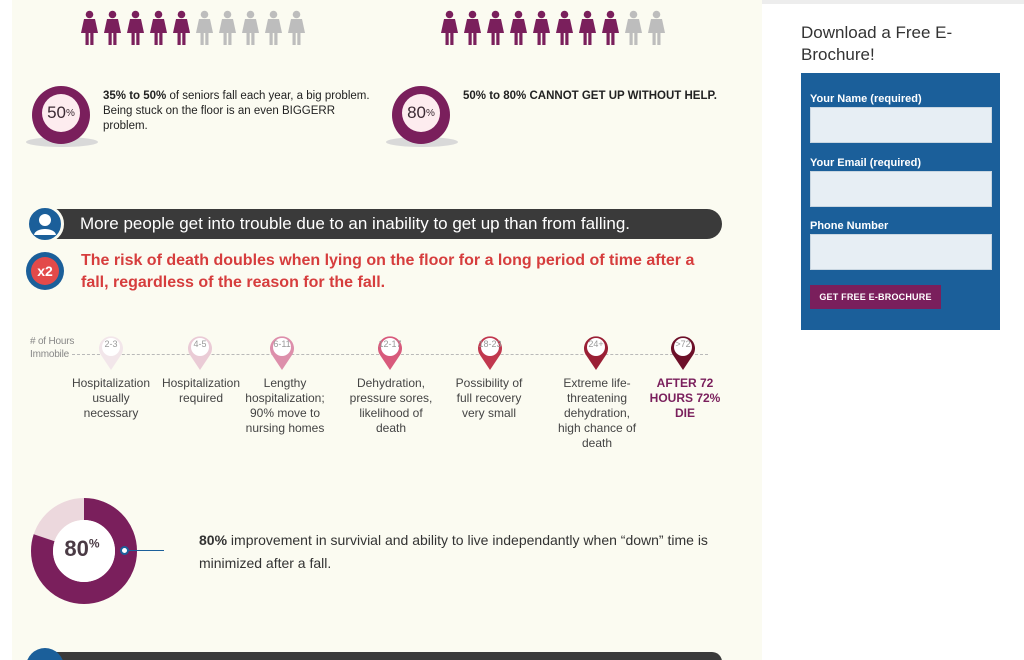  Describe the element at coordinates (6, 330) in the screenshot. I see `page-margin` at that location.